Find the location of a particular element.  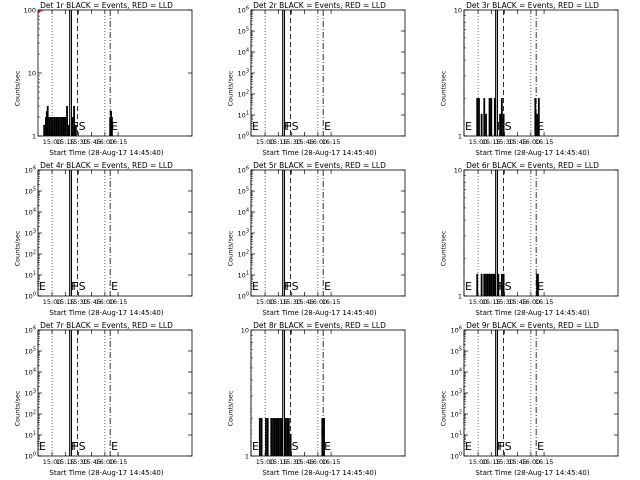

y-tick-label: 10¹ is located at coordinates (243, 115).